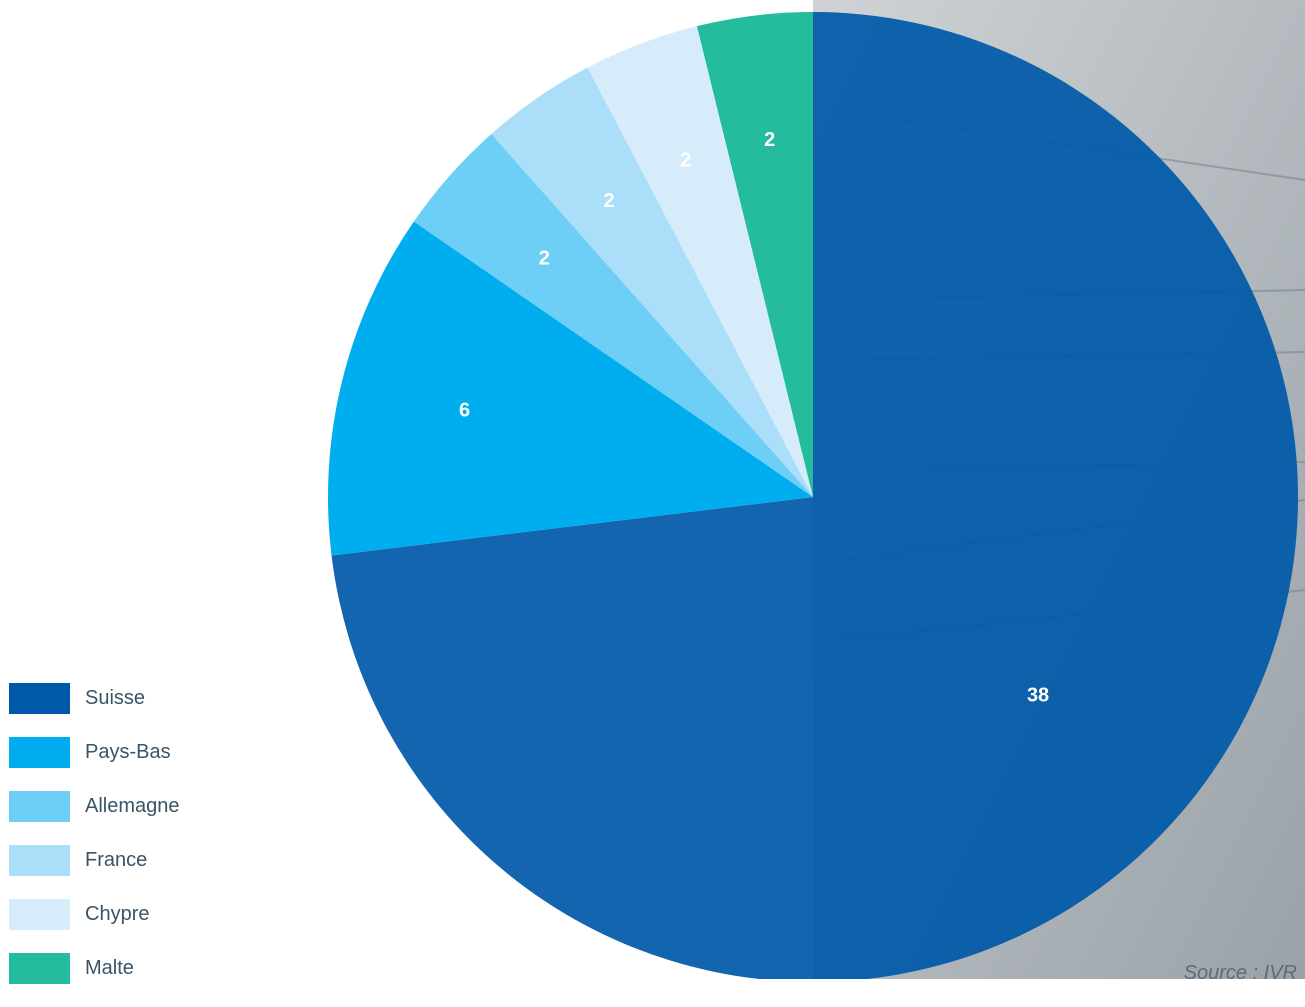 The image size is (1305, 1007). What do you see at coordinates (39, 914) in the screenshot?
I see `legend-swatch-chypre` at bounding box center [39, 914].